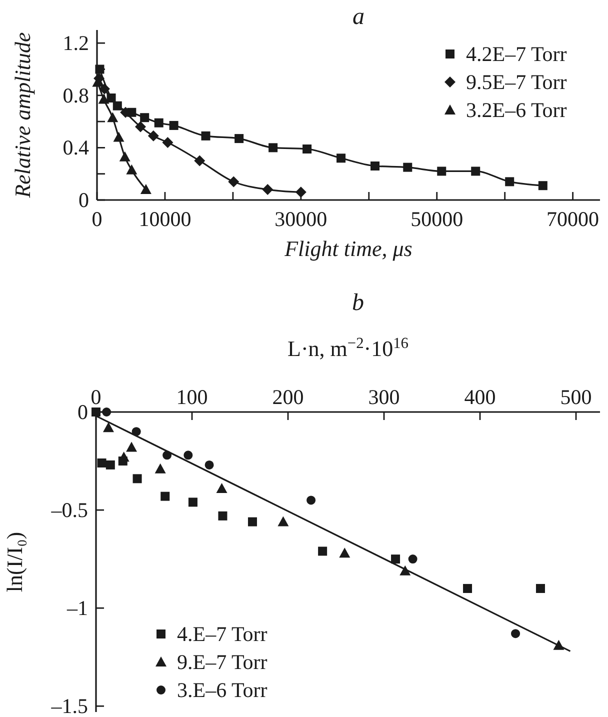 The width and height of the screenshot is (608, 717). I want to click on legend-label: 4.2E–7 Torr, so click(516, 54).